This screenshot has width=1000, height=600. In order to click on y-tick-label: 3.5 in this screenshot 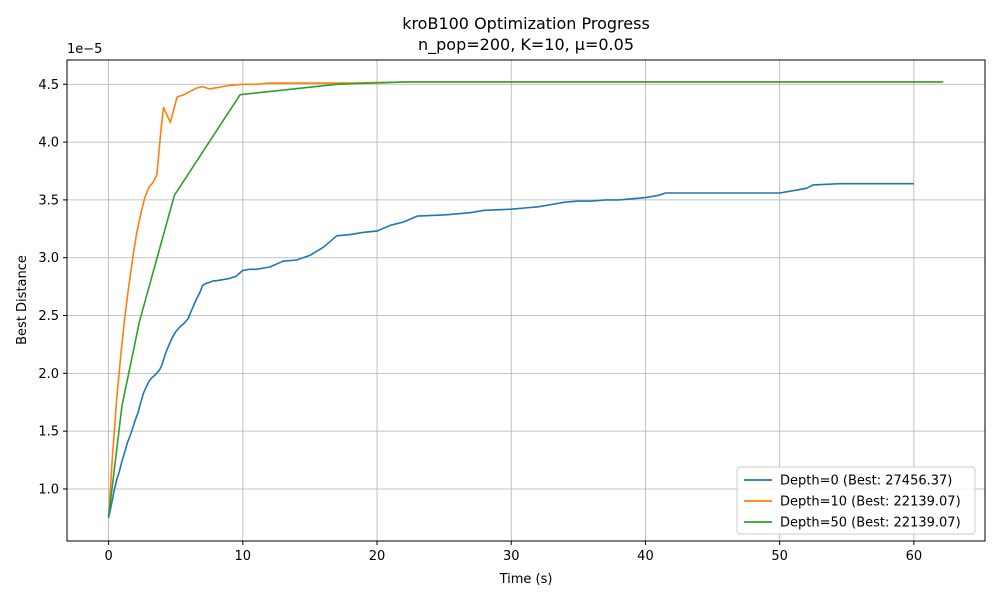, I will do `click(48, 200)`.